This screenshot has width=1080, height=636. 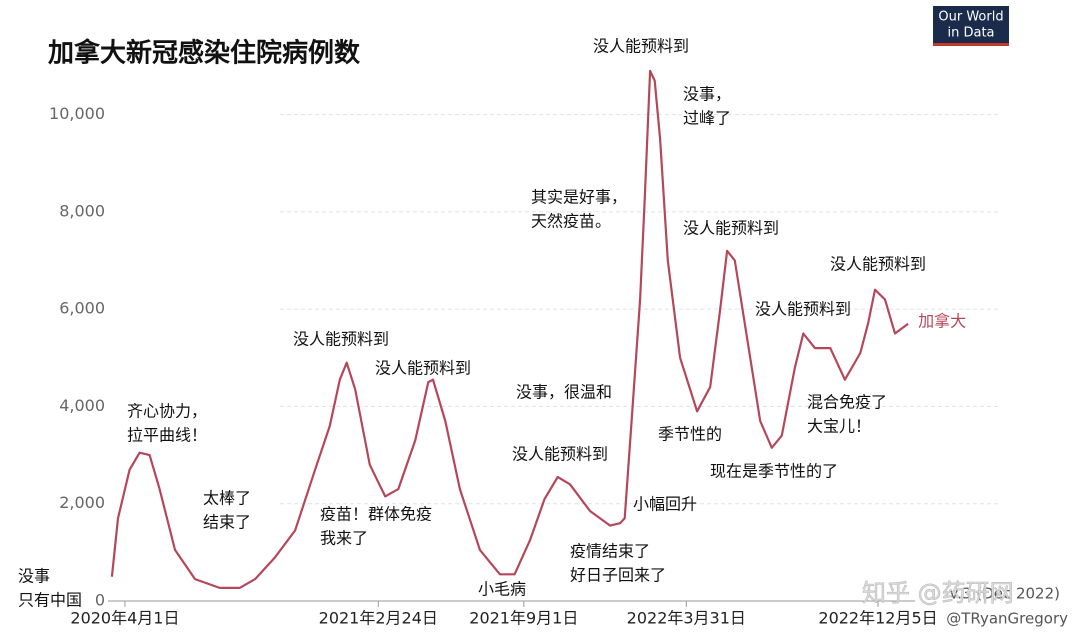 What do you see at coordinates (665, 504) in the screenshot?
I see `annotation: 小幅回升` at bounding box center [665, 504].